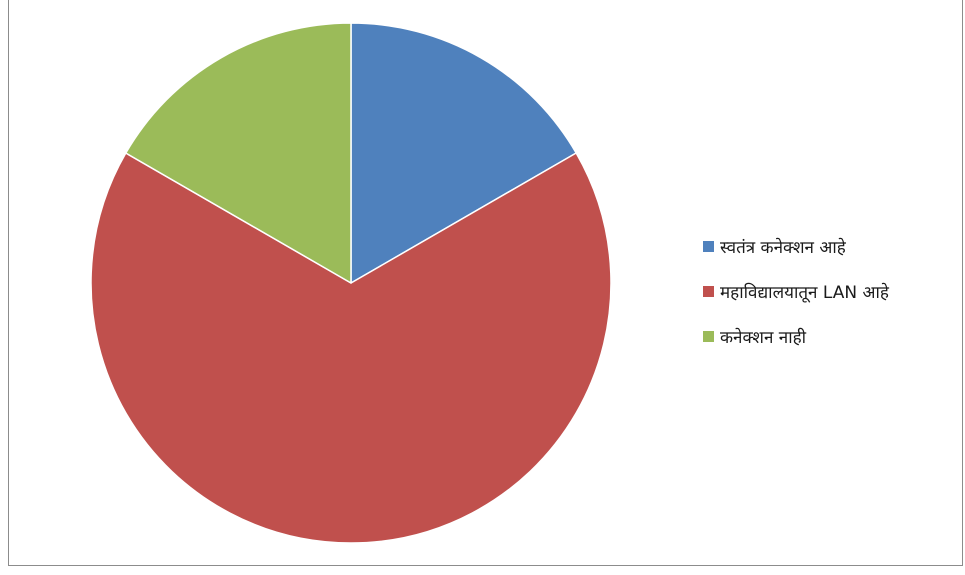 This screenshot has width=965, height=575. What do you see at coordinates (783, 248) in the screenshot?
I see `legend-label-independent-connection: स्वतंत्र कनेक्शन आहे` at bounding box center [783, 248].